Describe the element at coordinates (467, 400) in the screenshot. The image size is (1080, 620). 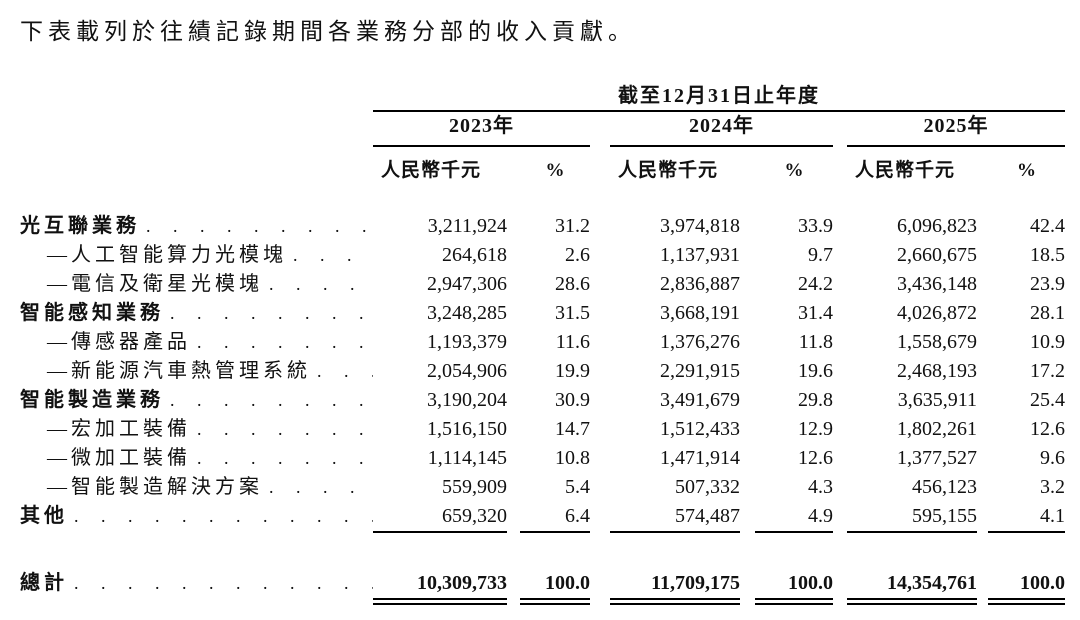
I see `amount-2023: 3,190,204` at that location.